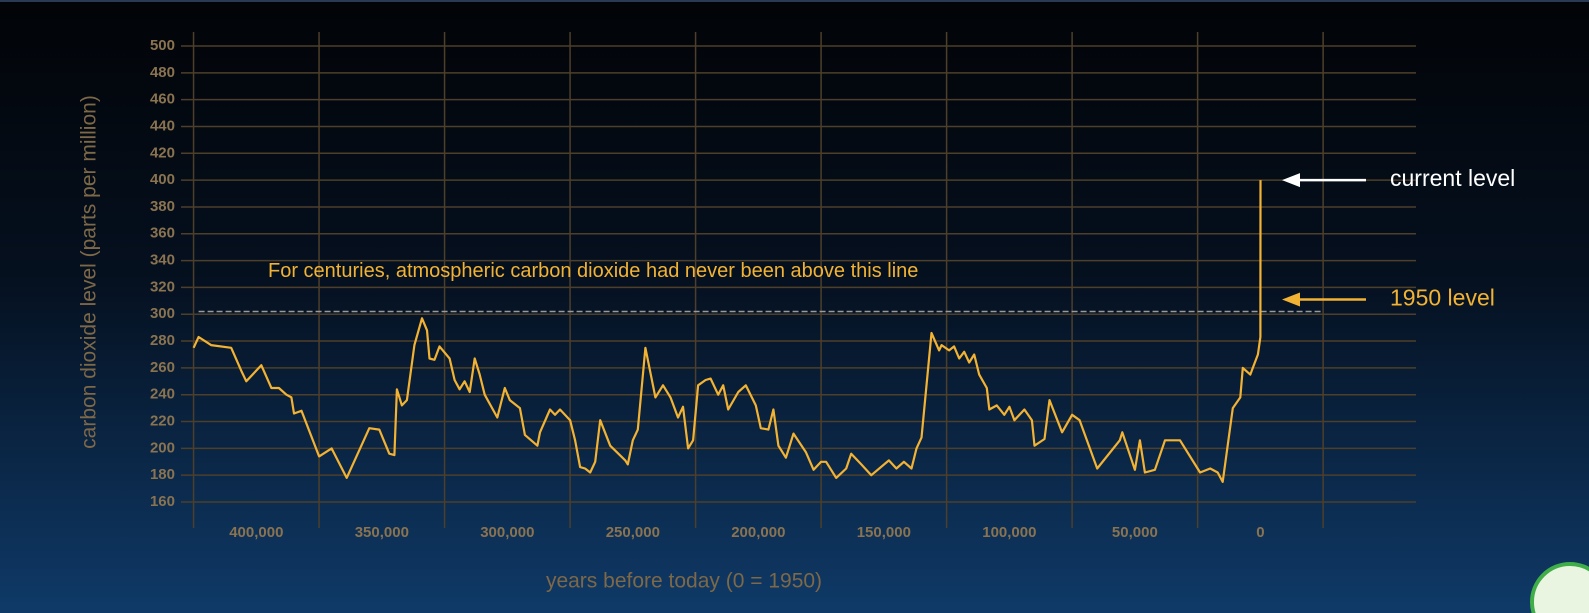 The width and height of the screenshot is (1589, 613). Describe the element at coordinates (1559, 587) in the screenshot. I see `logo` at that location.